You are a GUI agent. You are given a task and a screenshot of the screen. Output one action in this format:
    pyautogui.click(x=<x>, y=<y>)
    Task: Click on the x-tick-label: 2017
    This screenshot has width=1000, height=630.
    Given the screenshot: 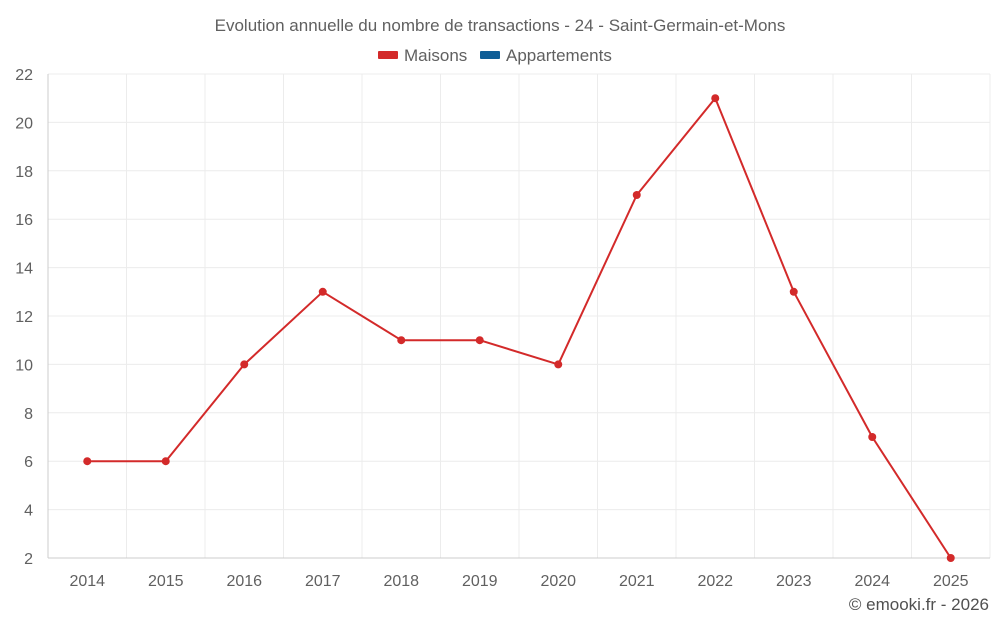 What is the action you would take?
    pyautogui.click(x=323, y=581)
    